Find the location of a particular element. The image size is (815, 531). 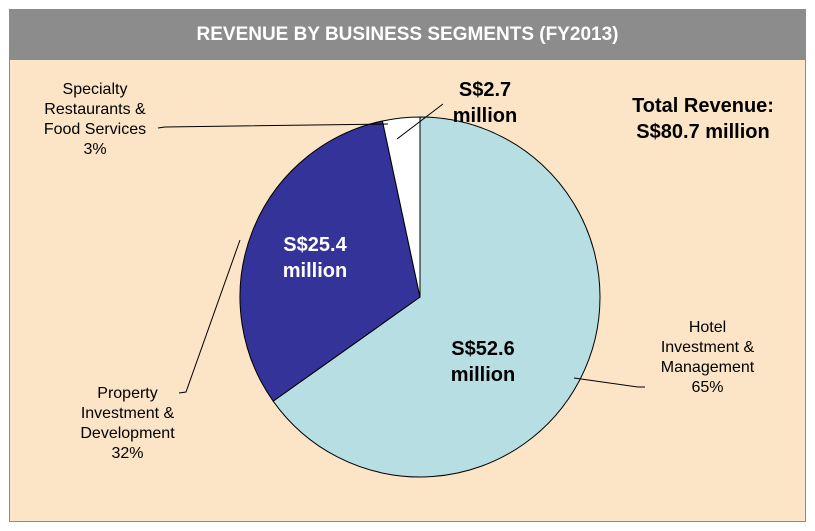

data-label: S$25.4 million is located at coordinates (315, 258).